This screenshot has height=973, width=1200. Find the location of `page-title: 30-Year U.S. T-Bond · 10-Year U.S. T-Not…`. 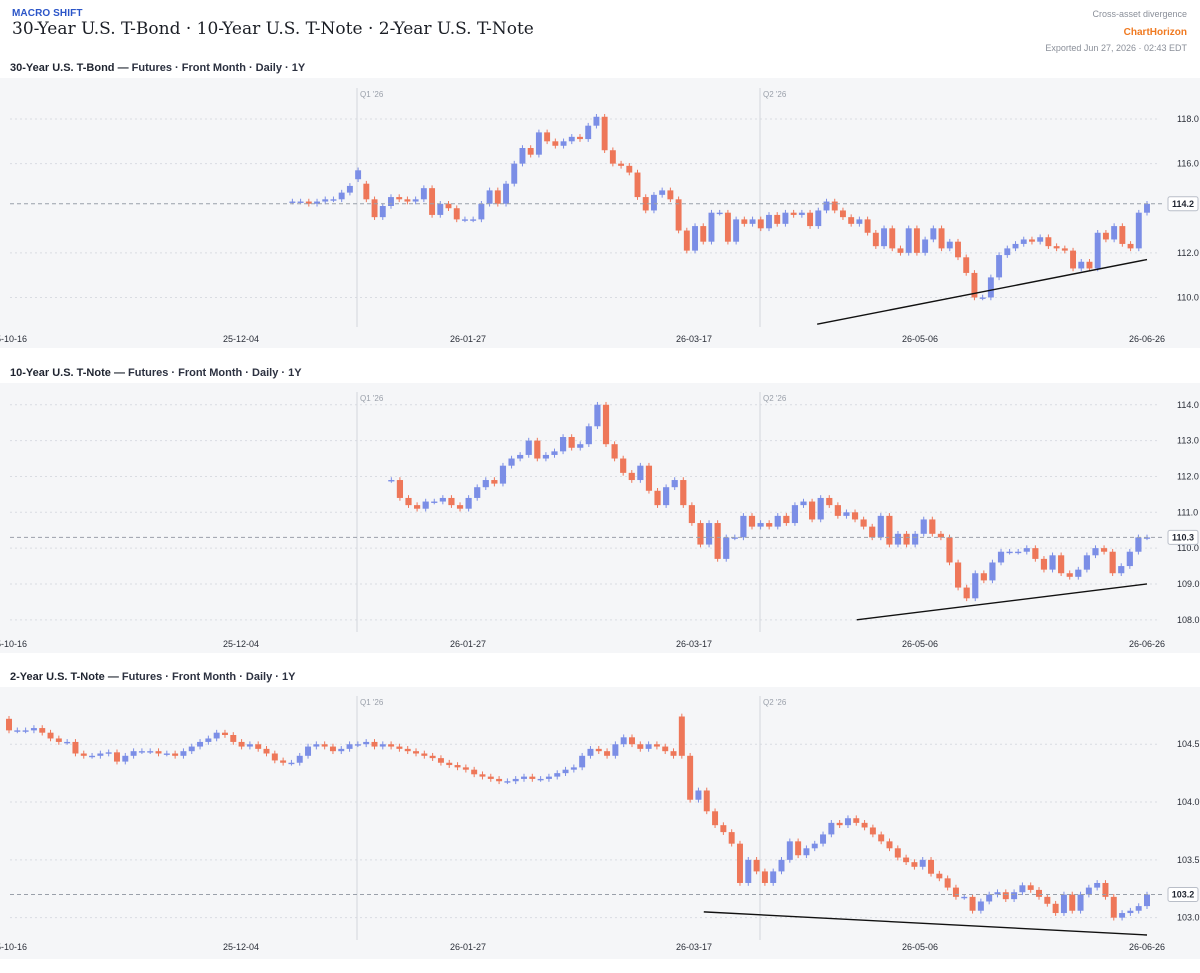

page-title: 30-Year U.S. T-Bond · 10-Year U.S. T-Not… is located at coordinates (273, 29).